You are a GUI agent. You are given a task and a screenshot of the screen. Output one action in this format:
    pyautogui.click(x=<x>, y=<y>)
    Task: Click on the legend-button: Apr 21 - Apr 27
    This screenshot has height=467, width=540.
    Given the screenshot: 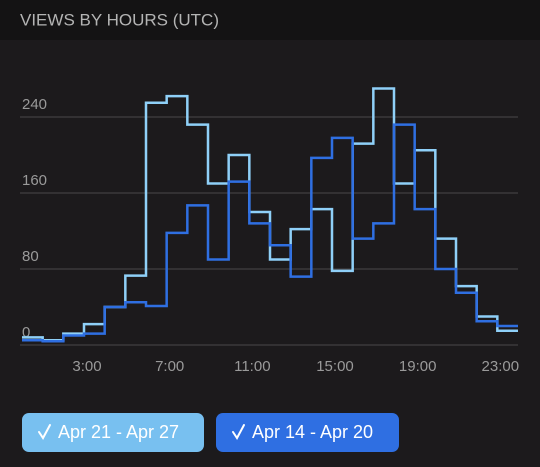 What is the action you would take?
    pyautogui.click(x=113, y=432)
    